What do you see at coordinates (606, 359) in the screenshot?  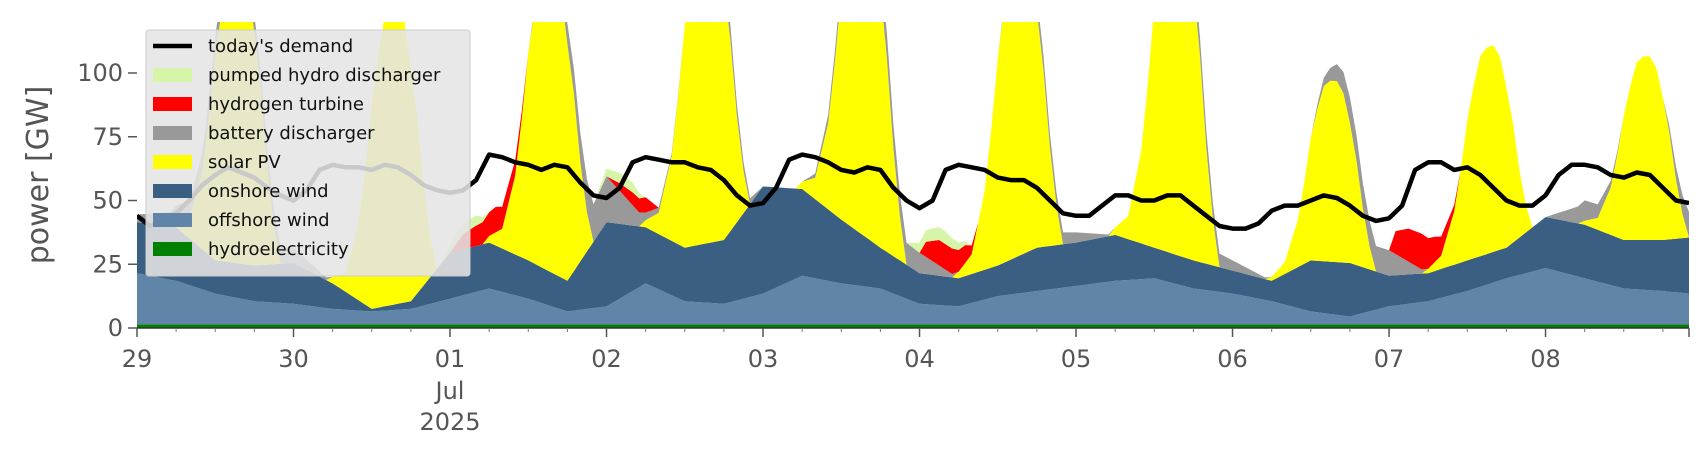 I see `x-tick-label: 02` at bounding box center [606, 359].